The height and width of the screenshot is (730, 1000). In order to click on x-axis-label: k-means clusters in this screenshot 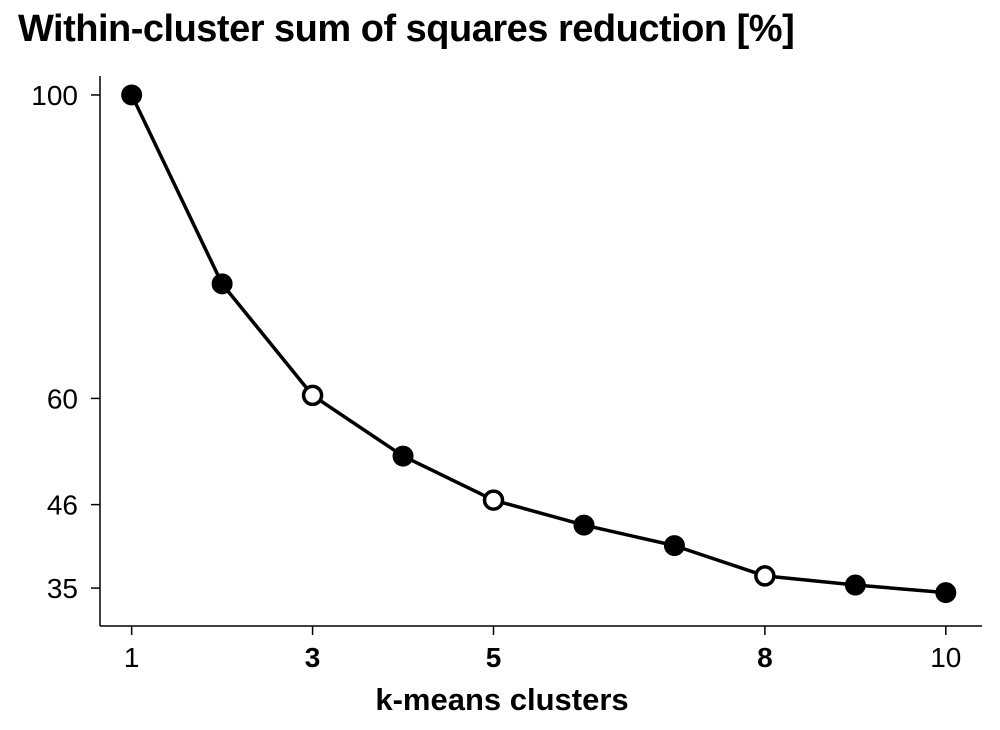, I will do `click(501, 699)`.